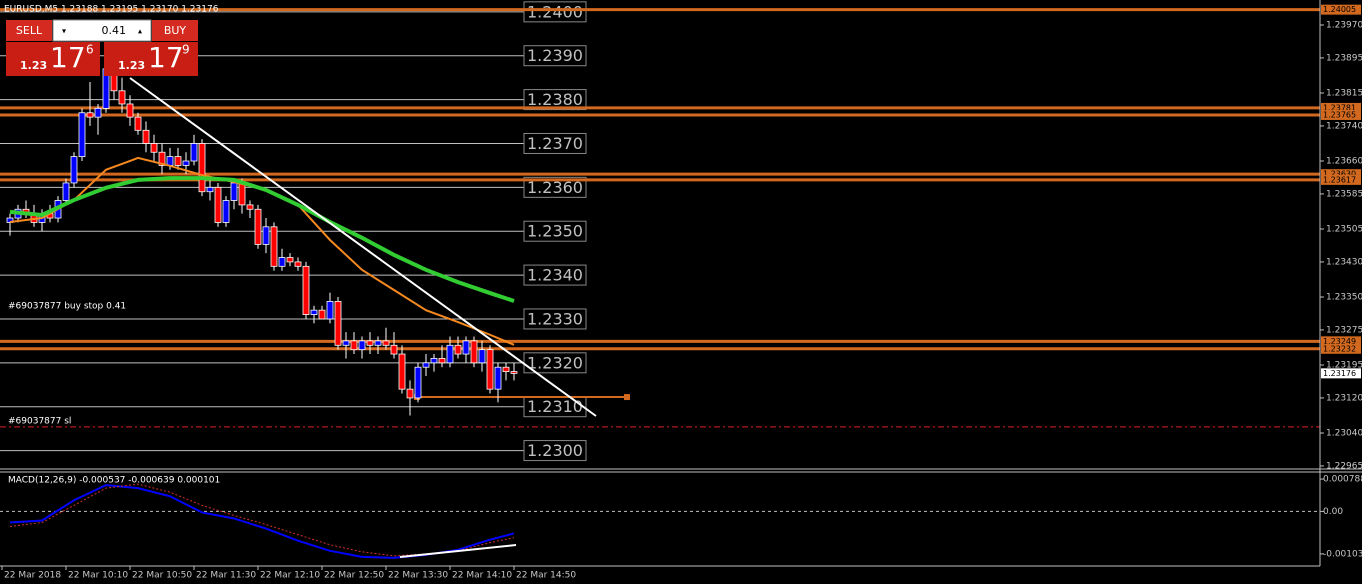 Image resolution: width=1362 pixels, height=584 pixels. I want to click on buy-button, so click(175, 30).